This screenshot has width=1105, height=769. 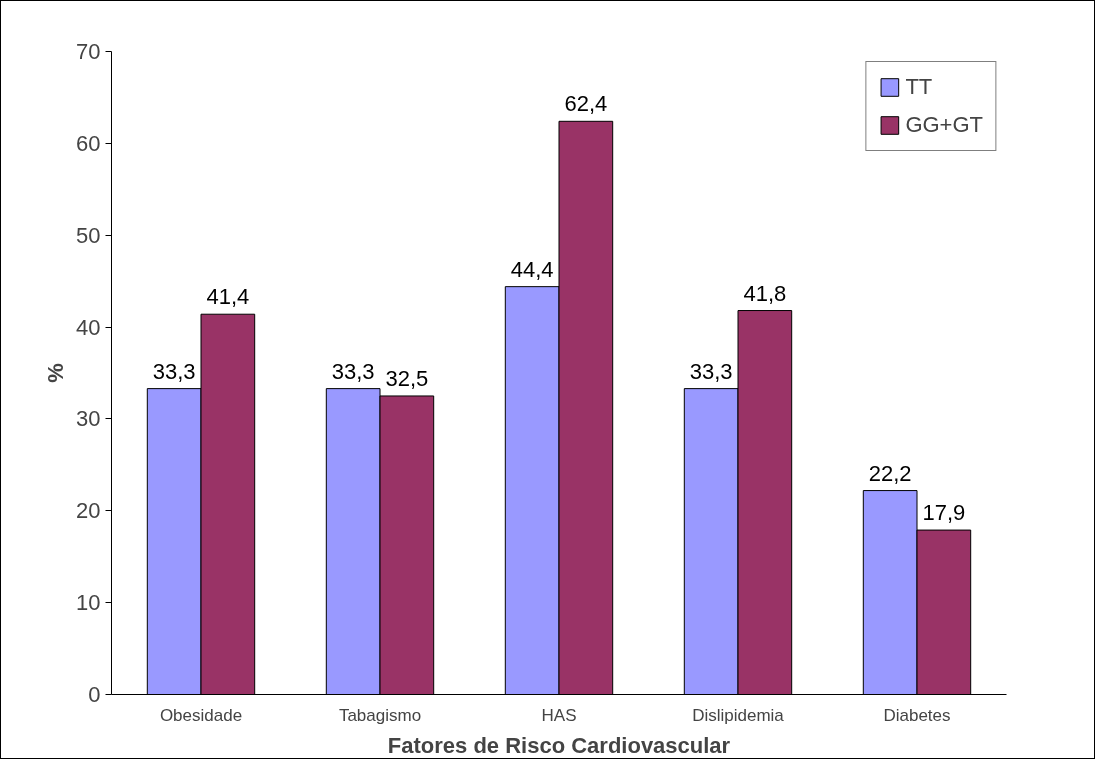 What do you see at coordinates (917, 715) in the screenshot?
I see `x-tick-label: Diabetes` at bounding box center [917, 715].